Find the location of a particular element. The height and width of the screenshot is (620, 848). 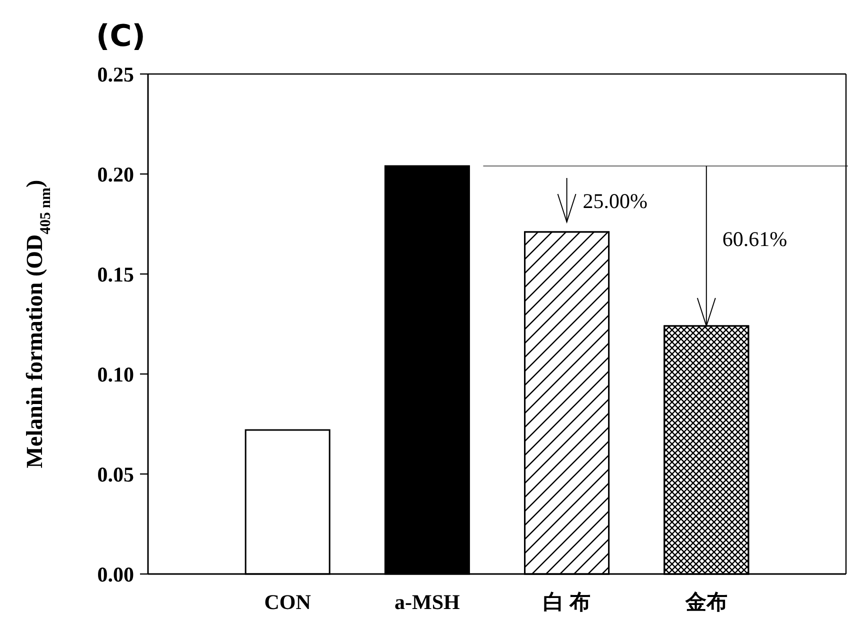

y-tick-label: 0.20 is located at coordinates (115, 174).